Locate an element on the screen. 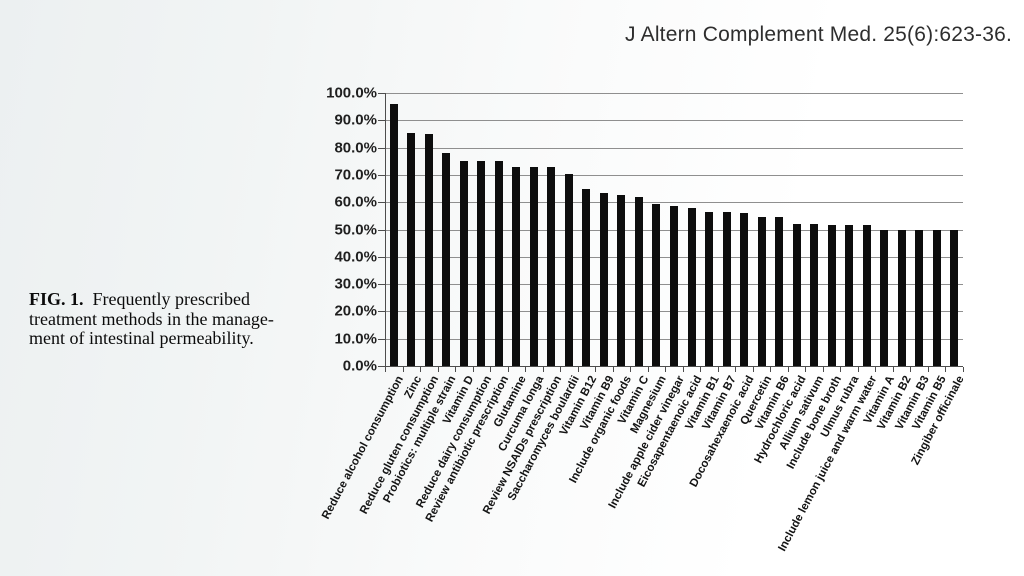 This screenshot has height=576, width=1024. bar-eicosapentaenoic-acid is located at coordinates (691, 286).